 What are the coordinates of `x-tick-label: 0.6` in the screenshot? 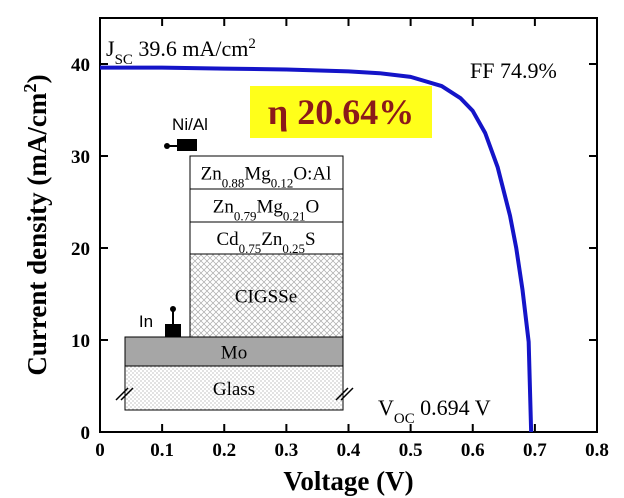 It's located at (473, 450).